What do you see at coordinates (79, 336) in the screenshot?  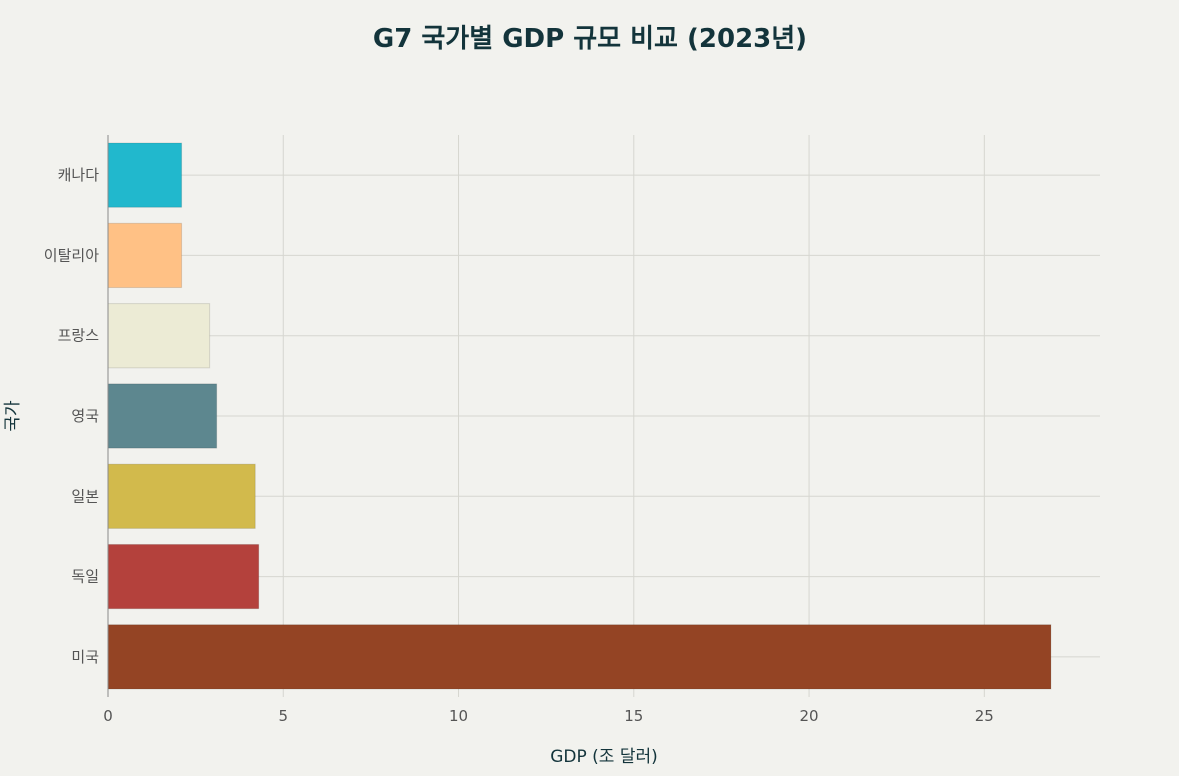 I see `y-tick-label: 프랑스` at bounding box center [79, 336].